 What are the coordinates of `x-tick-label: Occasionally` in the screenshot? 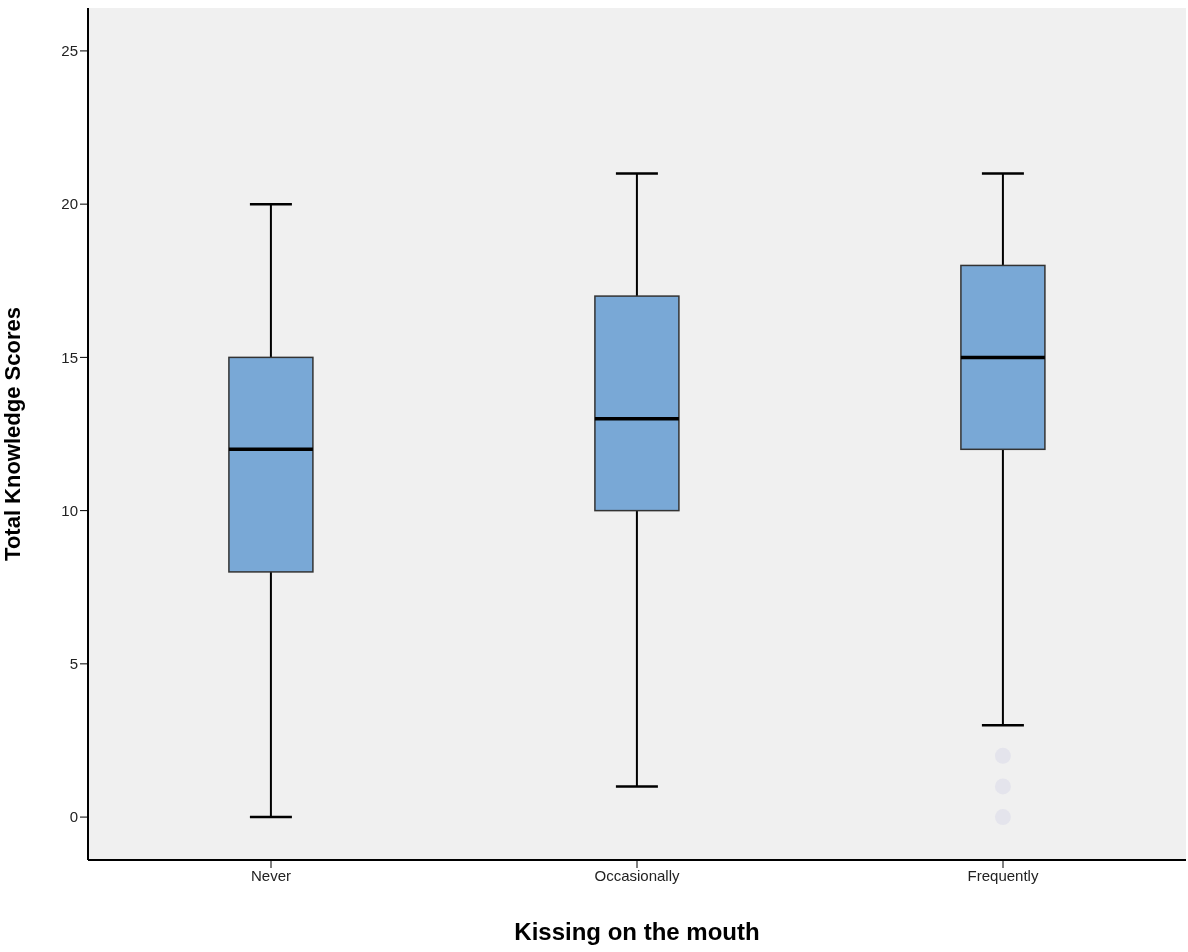 It's located at (637, 875).